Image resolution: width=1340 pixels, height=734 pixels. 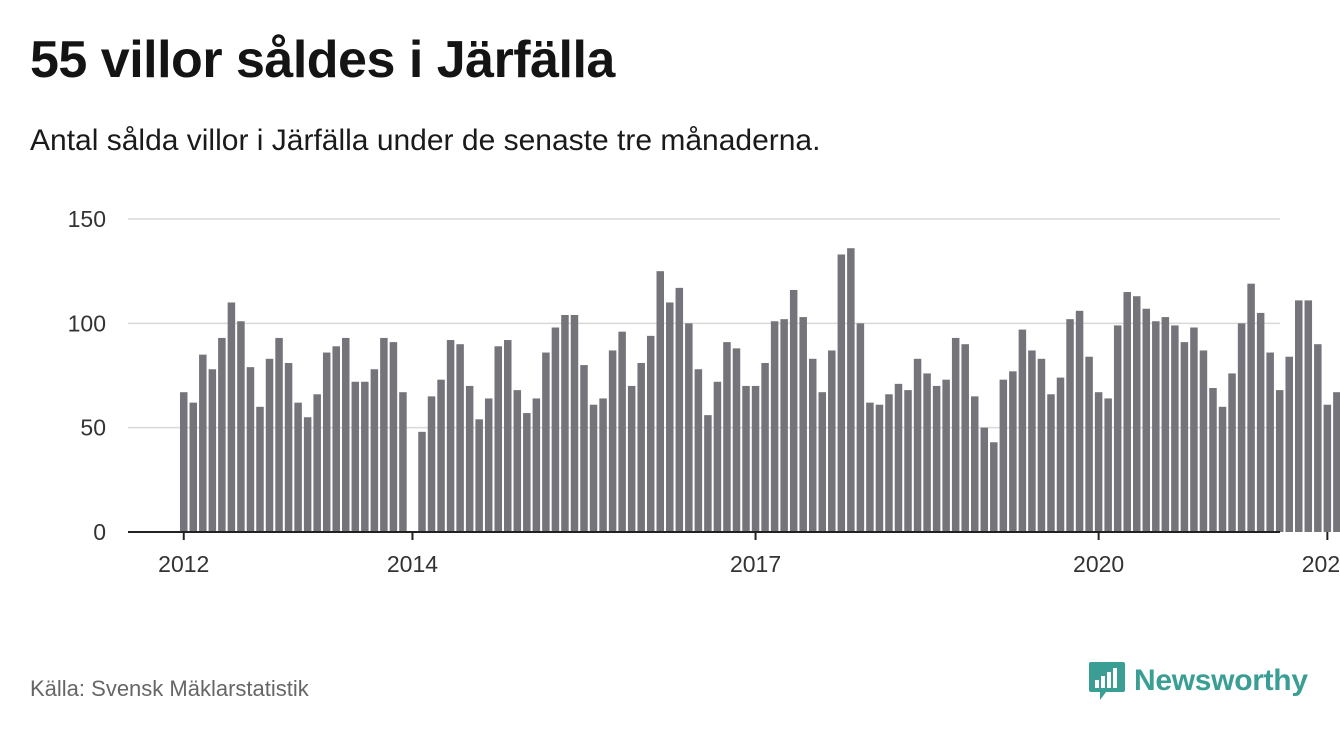 What do you see at coordinates (169, 688) in the screenshot?
I see `source-note: Källa: Svensk Mäklarstatistik` at bounding box center [169, 688].